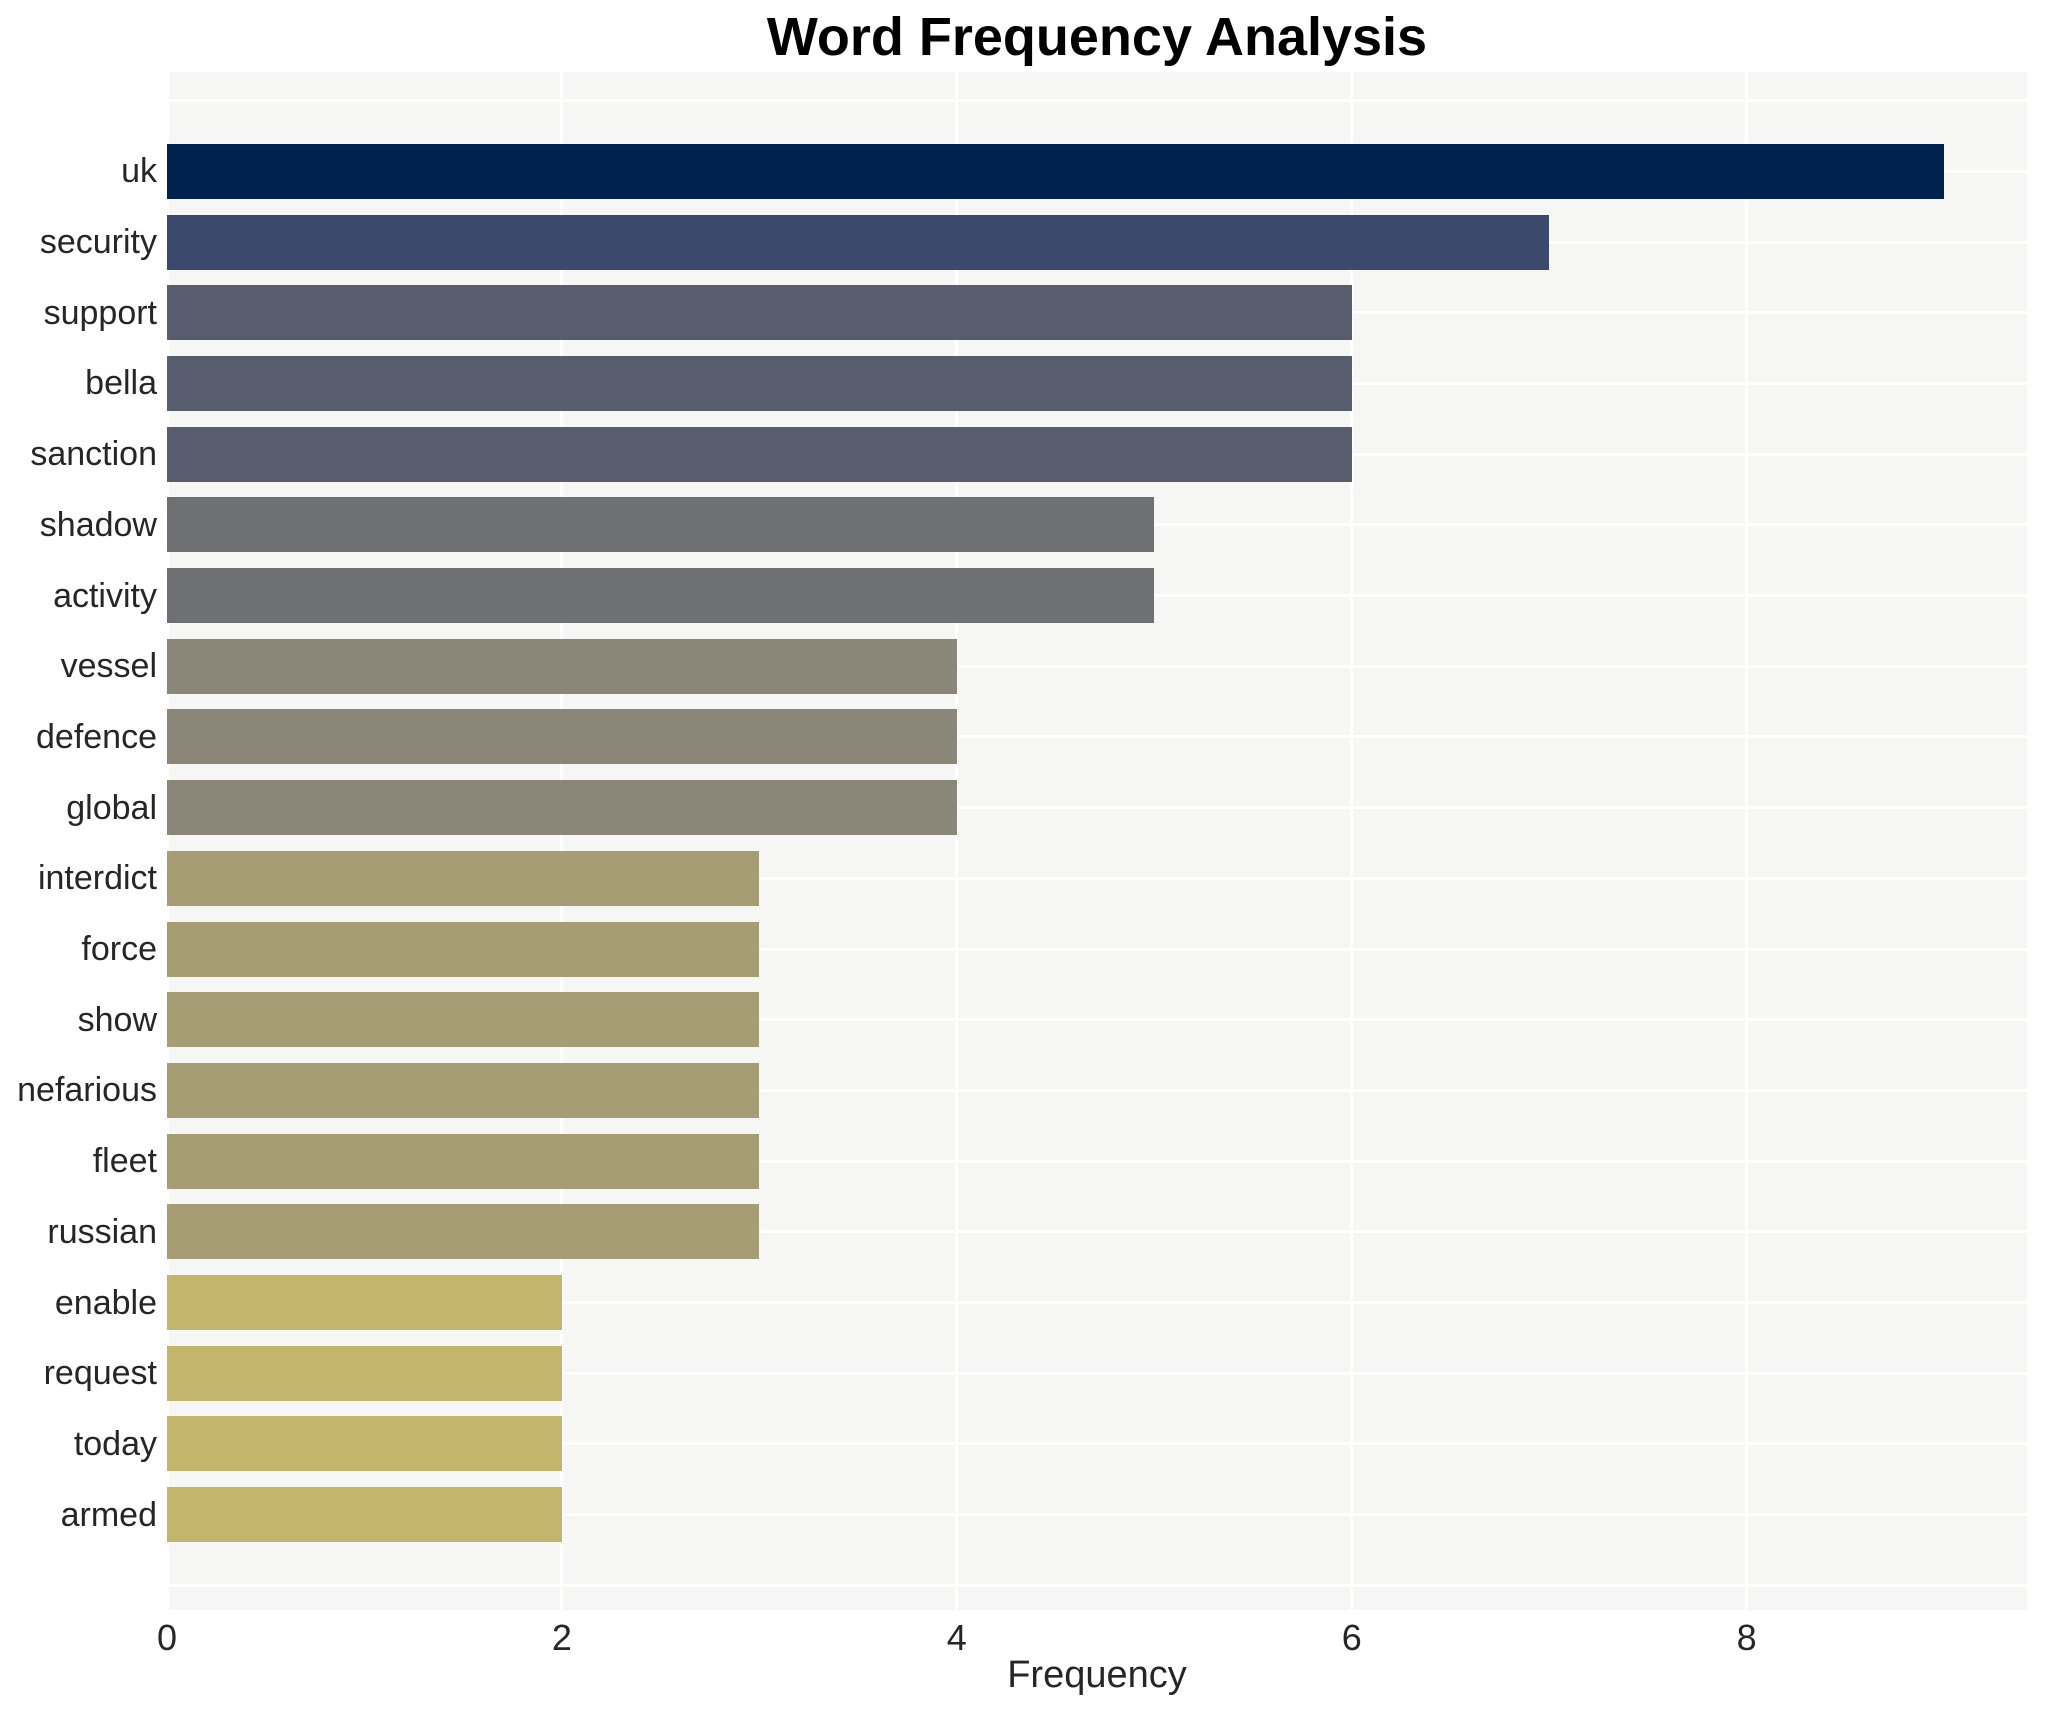 The height and width of the screenshot is (1710, 2046). What do you see at coordinates (561, 1637) in the screenshot?
I see `x-tick-label-2: 2` at bounding box center [561, 1637].